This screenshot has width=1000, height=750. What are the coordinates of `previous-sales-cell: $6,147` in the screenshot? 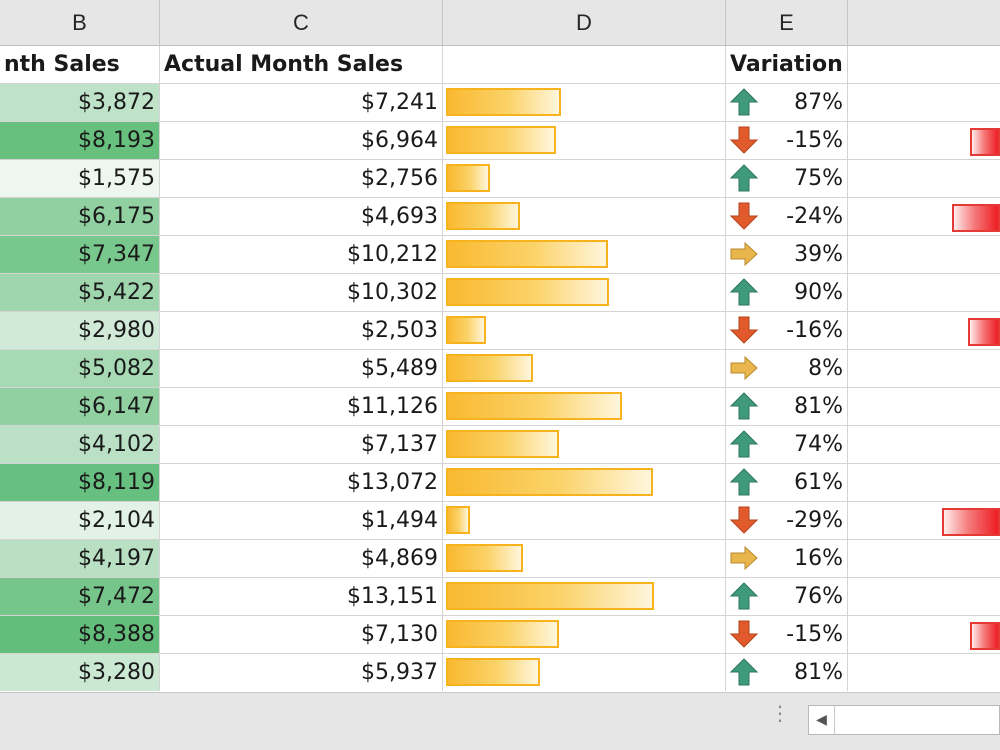 It's located at (80, 406).